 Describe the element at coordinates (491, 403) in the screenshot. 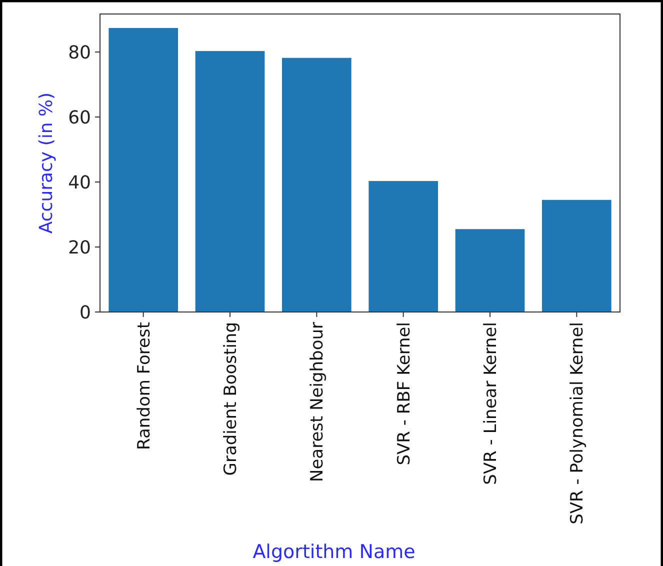

I see `x-tick-label: SVR - Linear Kernel` at that location.